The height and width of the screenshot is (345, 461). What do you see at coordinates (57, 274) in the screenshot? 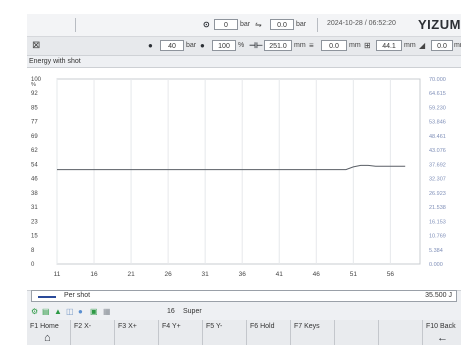
I see `x-tick-label: 11` at bounding box center [57, 274].